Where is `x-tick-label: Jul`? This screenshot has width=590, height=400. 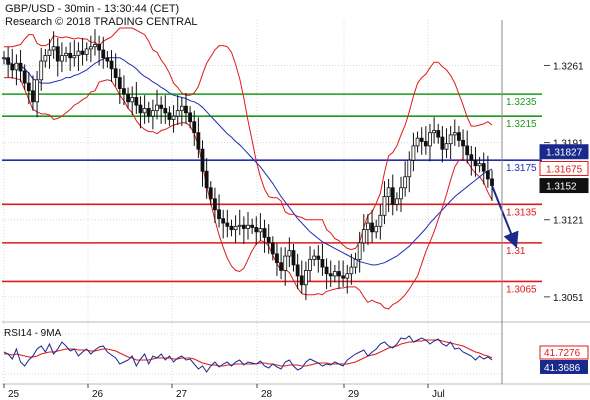 x-tick-label: Jul is located at coordinates (438, 394).